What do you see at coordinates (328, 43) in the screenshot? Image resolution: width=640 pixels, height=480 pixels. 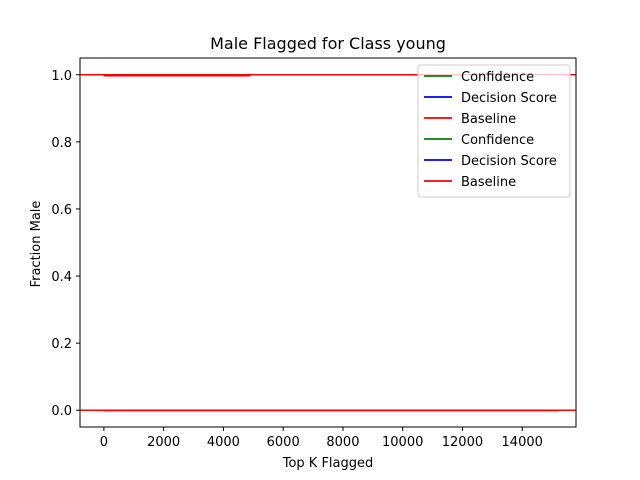 I see `chart-title: Male Flagged for Class young` at bounding box center [328, 43].